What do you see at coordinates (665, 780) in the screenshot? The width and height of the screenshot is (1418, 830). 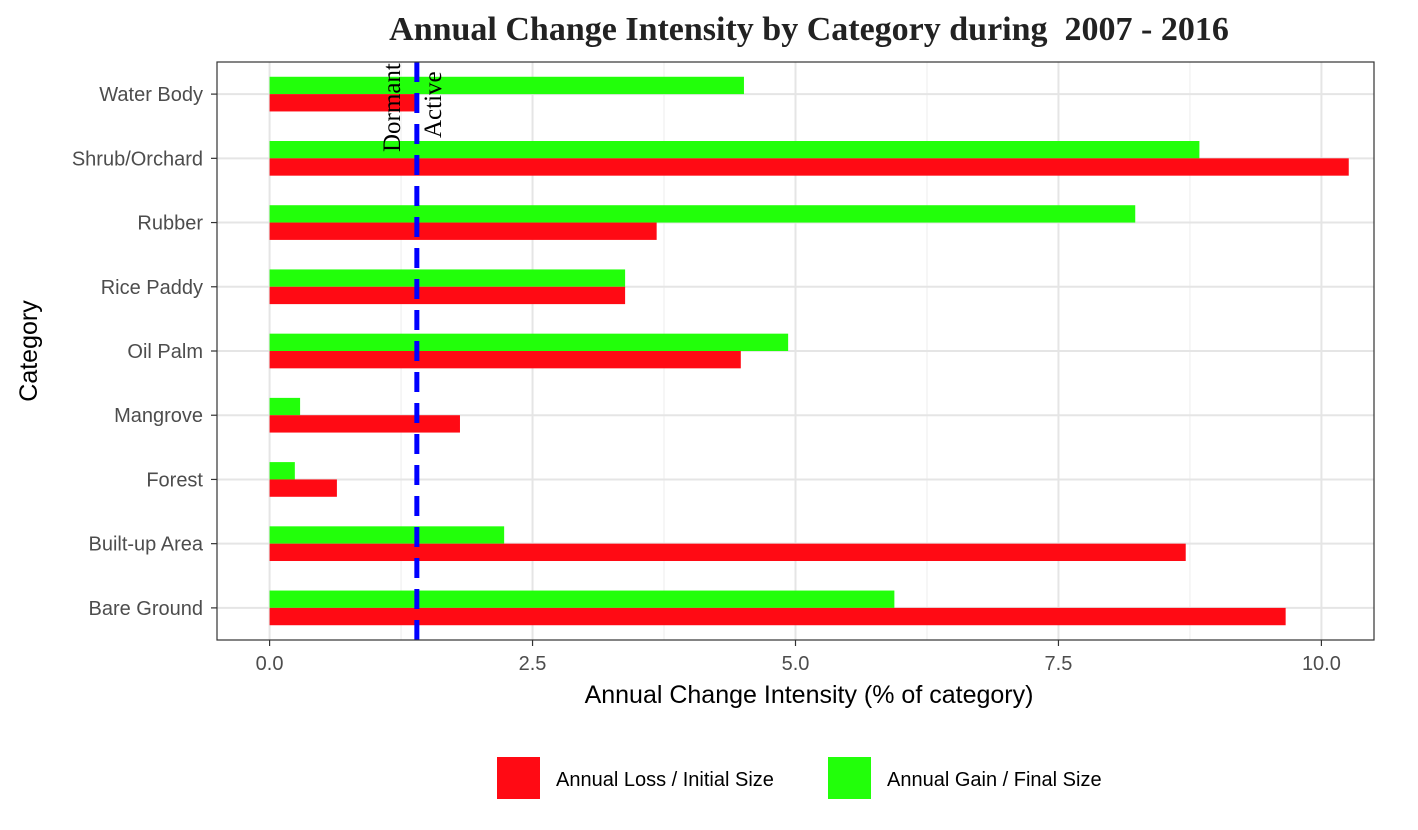 I see `legend-label: Annual Loss / Initial Size` at bounding box center [665, 780].